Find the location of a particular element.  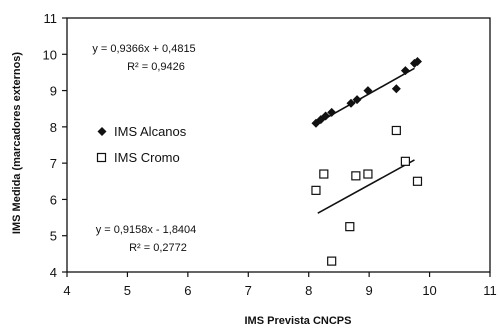

x-tick-label: 8 is located at coordinates (308, 290).